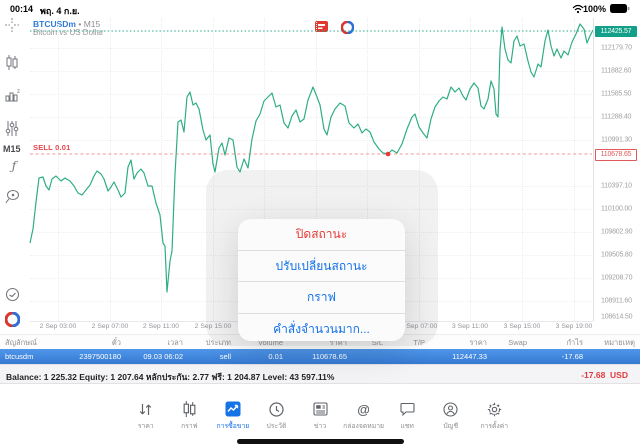 The height and width of the screenshot is (447, 640). Describe the element at coordinates (495, 418) in the screenshot. I see `tab-settings: การตั้งค่า` at that location.